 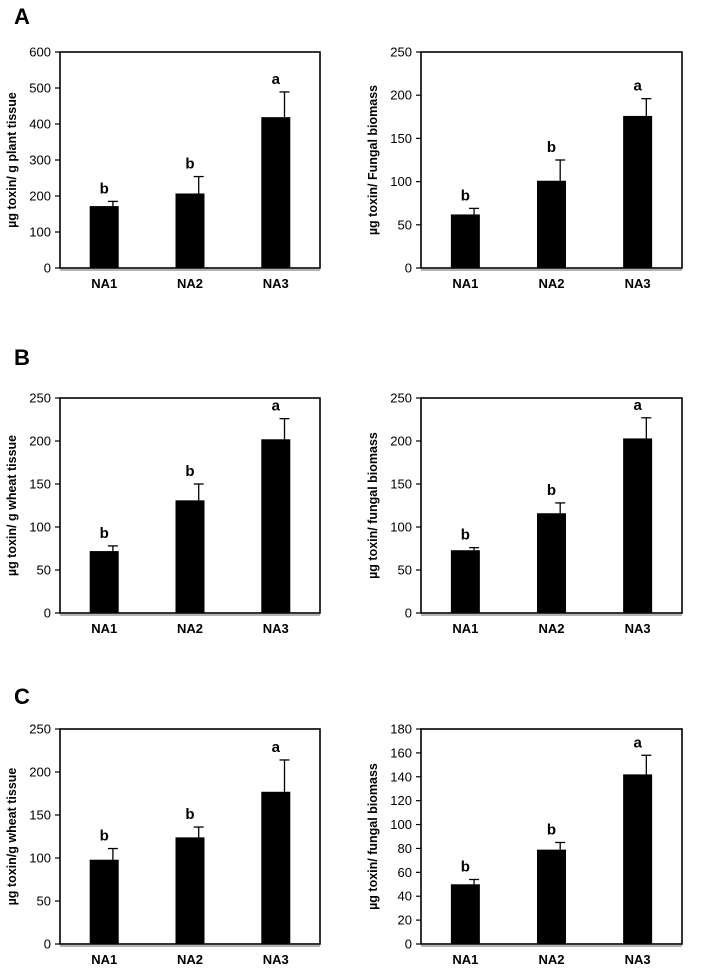 I want to click on chart-6-category-label: NA1, so click(x=465, y=959).